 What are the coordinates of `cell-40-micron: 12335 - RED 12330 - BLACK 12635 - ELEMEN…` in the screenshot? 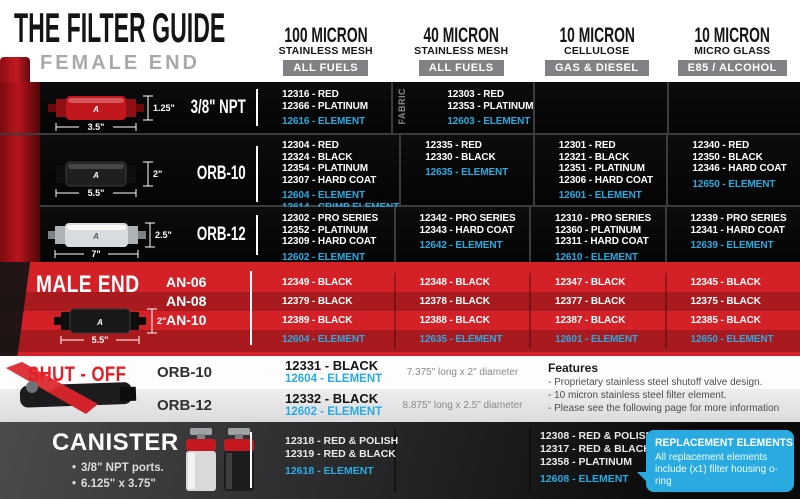 It's located at (466, 174).